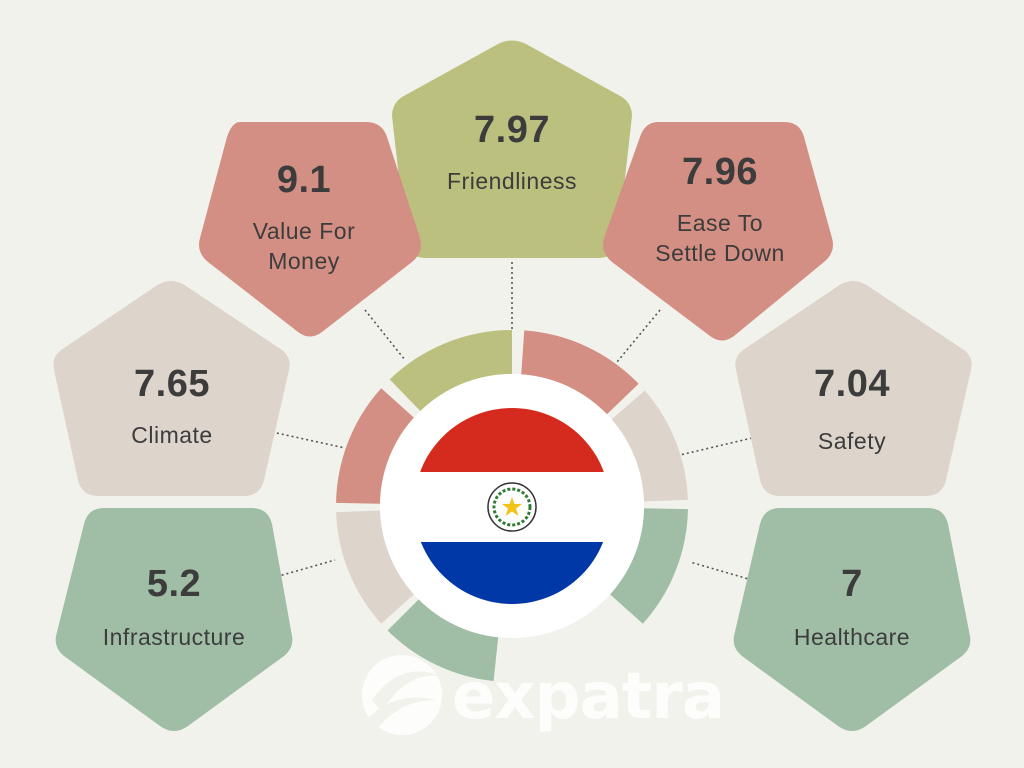 Image resolution: width=1024 pixels, height=768 pixels. Describe the element at coordinates (174, 637) in the screenshot. I see `metric-label: Infrastructure` at that location.